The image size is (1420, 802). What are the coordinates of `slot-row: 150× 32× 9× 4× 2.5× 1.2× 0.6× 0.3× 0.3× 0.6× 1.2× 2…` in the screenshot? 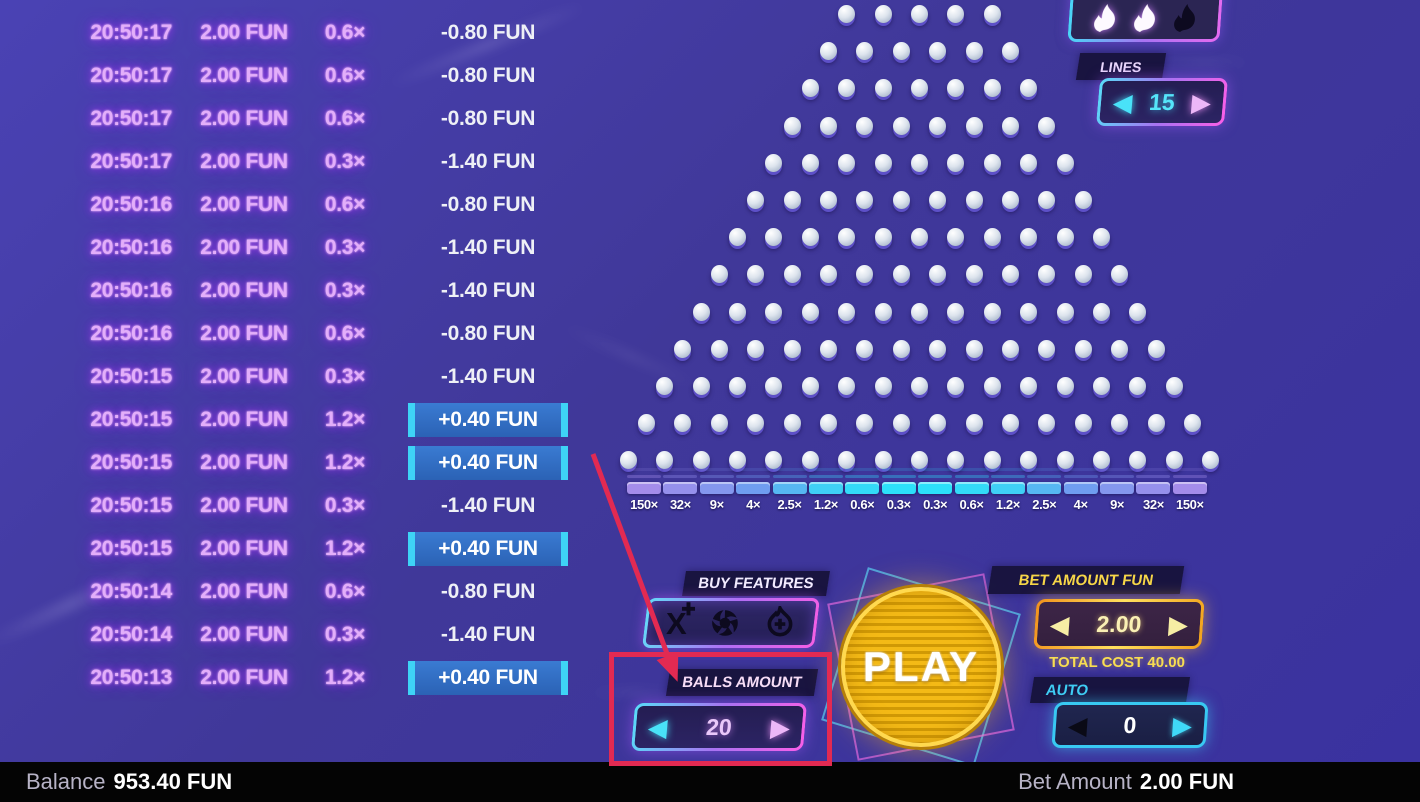 It's located at (917, 490).